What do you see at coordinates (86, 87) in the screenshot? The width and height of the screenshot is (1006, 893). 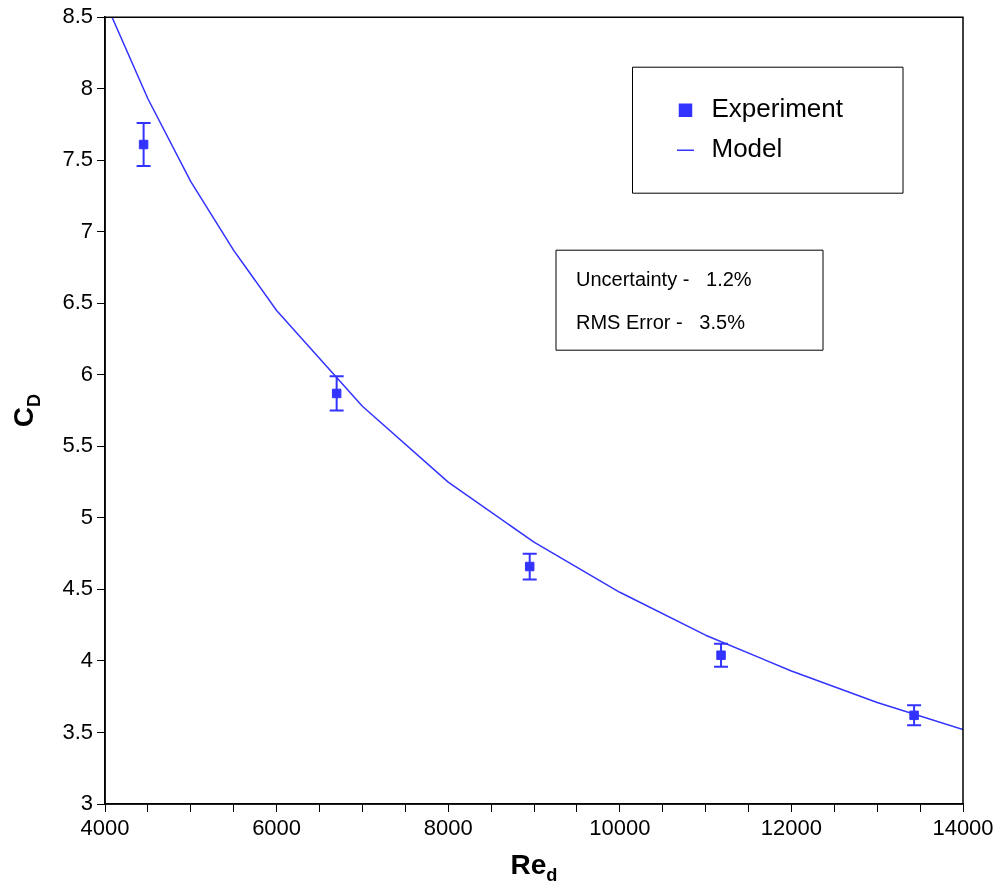 I see `y-tick-label: 8` at bounding box center [86, 87].